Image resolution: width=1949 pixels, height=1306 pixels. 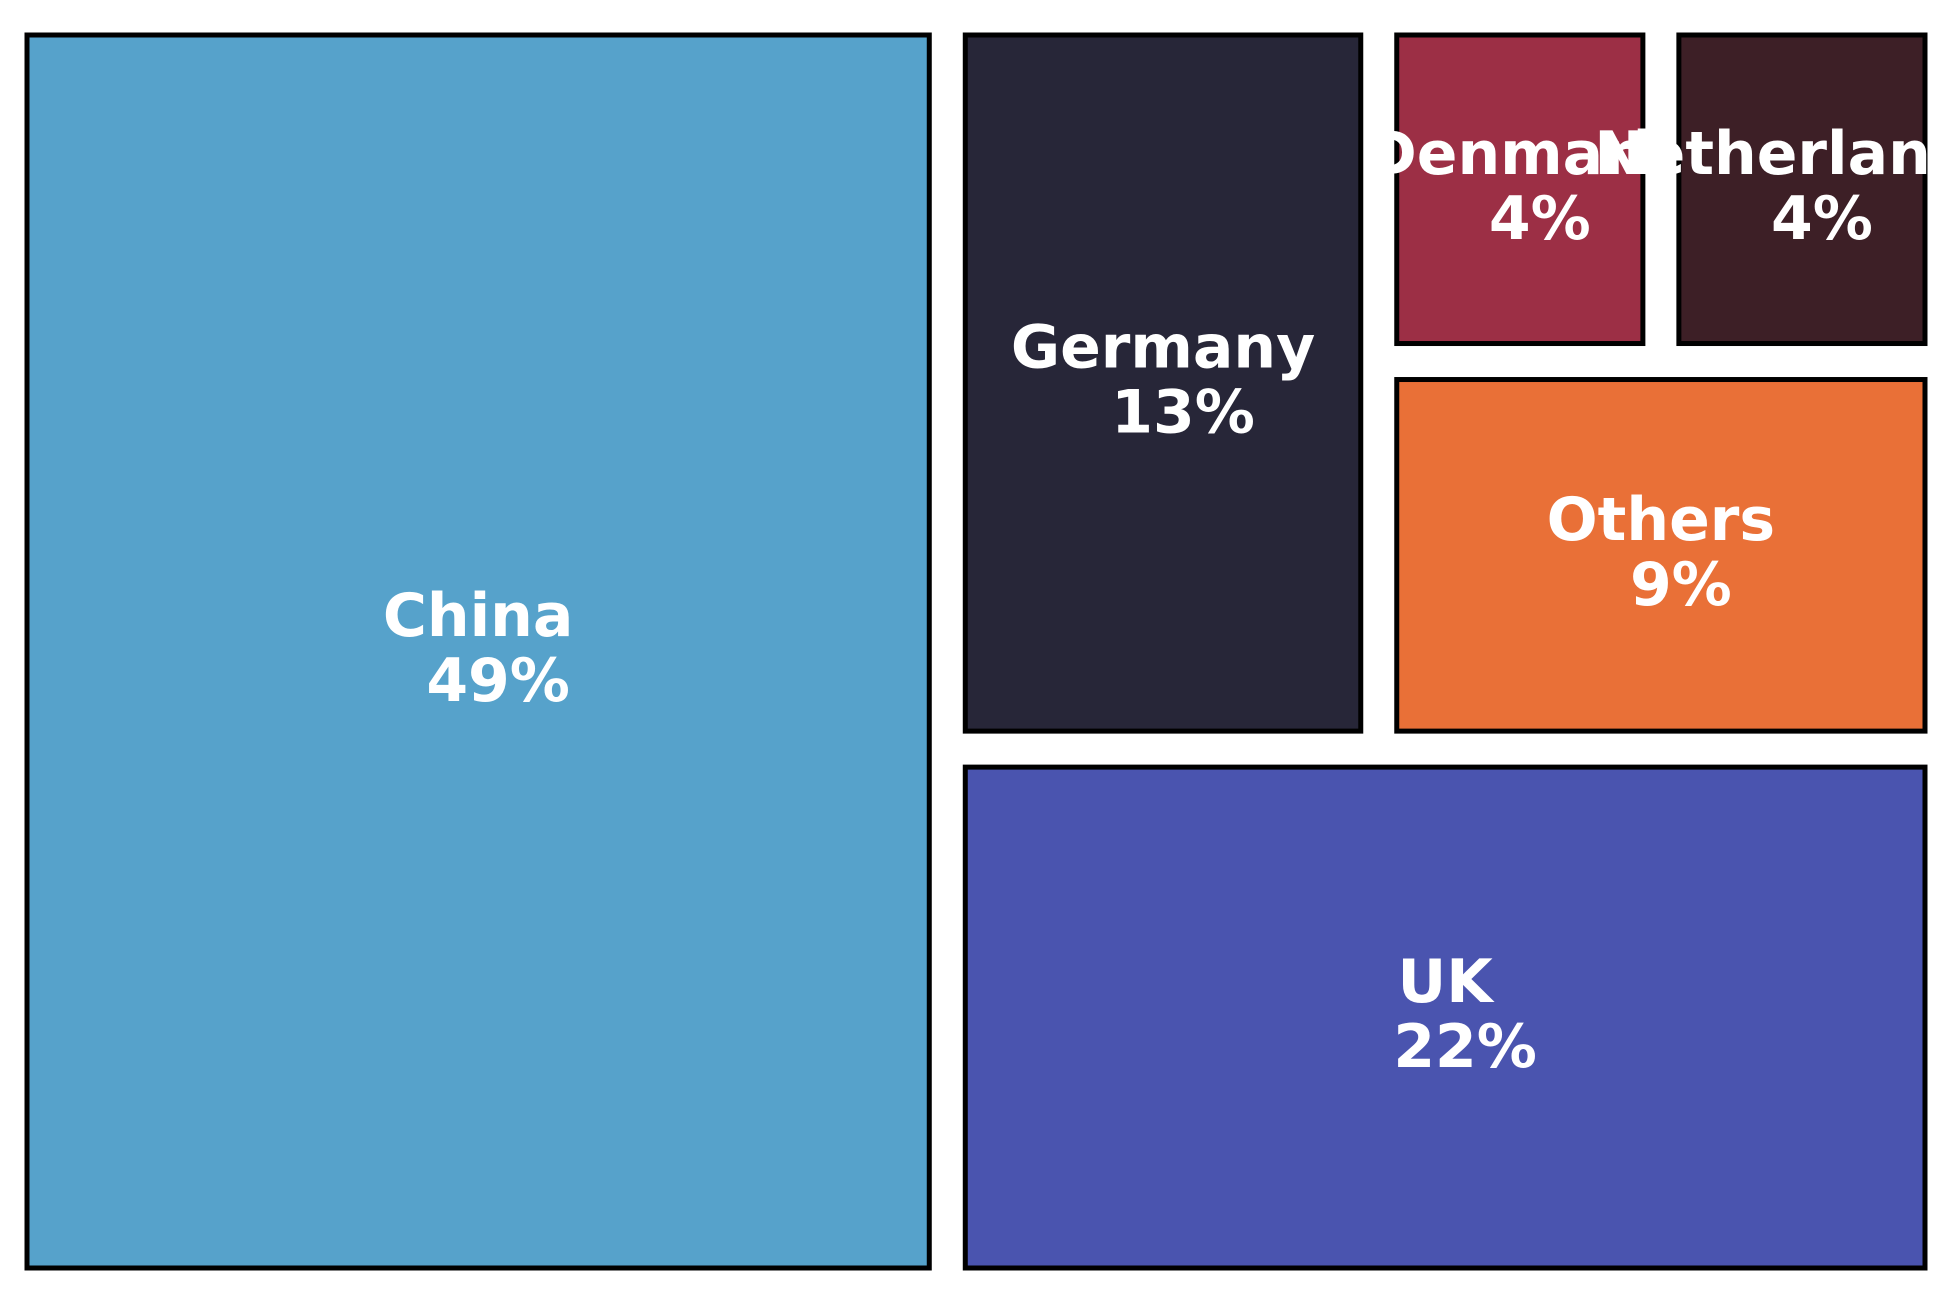 I want to click on cell-label: China, so click(x=478, y=616).